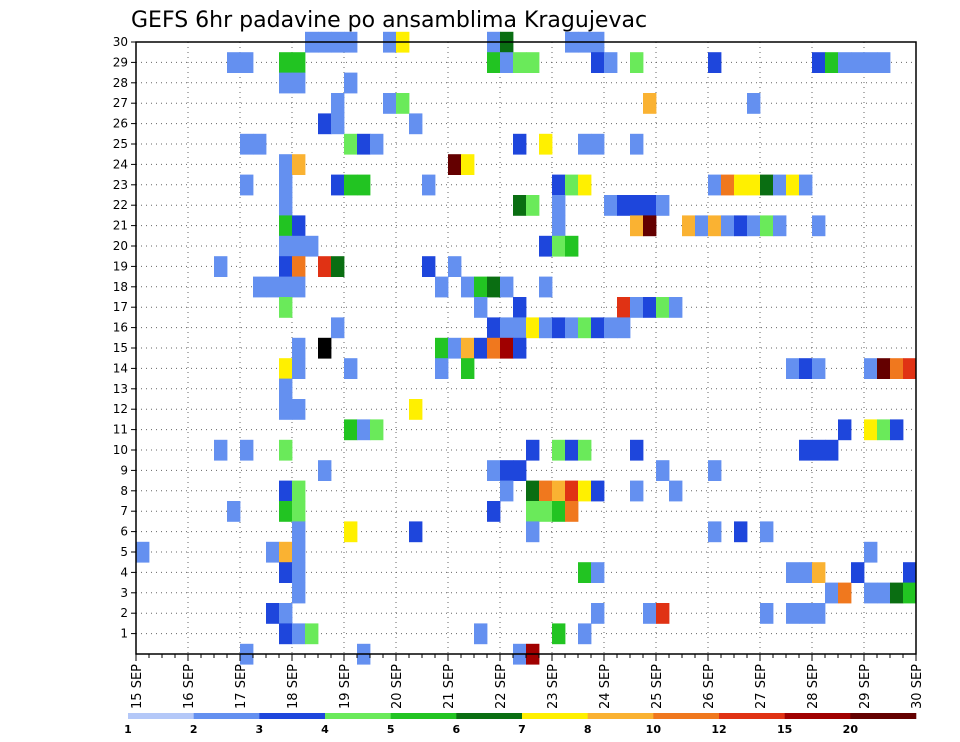  Describe the element at coordinates (449, 686) in the screenshot. I see `x-tick-label: 21 SEP` at that location.